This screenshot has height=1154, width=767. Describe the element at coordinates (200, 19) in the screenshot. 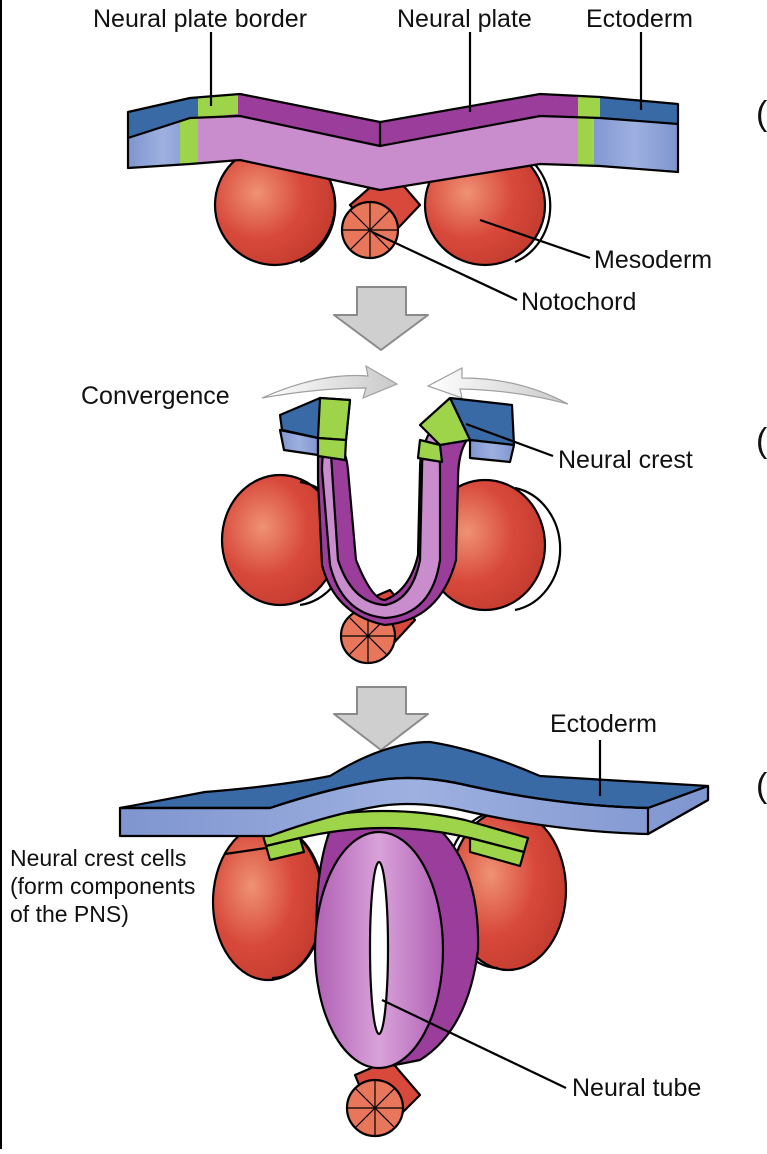

I see `label-neural-plate-border: Neural plate border` at that location.